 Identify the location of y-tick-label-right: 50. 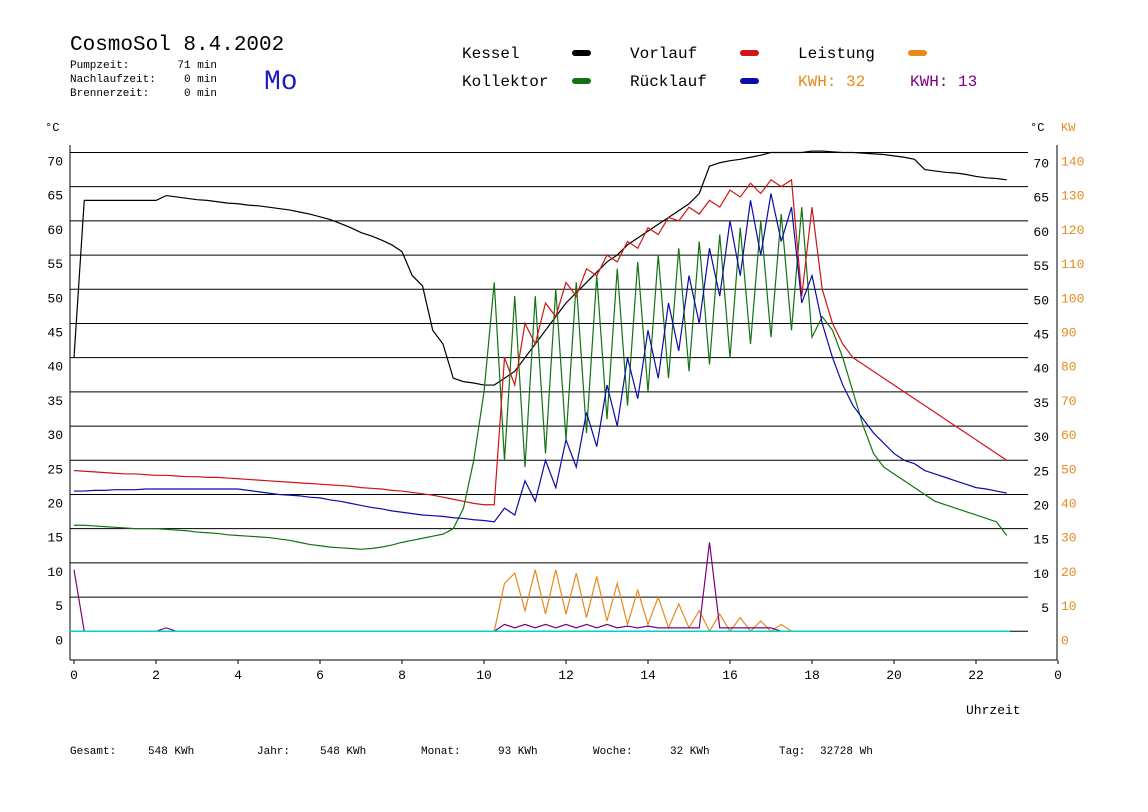
(1041, 300).